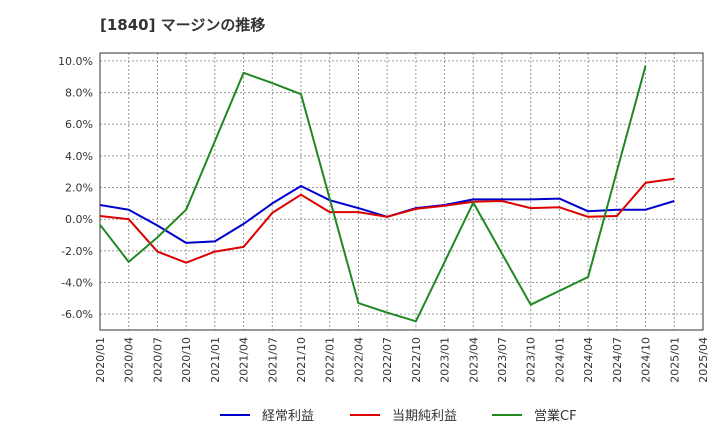 The width and height of the screenshot is (720, 440). What do you see at coordinates (617, 360) in the screenshot?
I see `x-tick-label: 2024/07` at bounding box center [617, 360].